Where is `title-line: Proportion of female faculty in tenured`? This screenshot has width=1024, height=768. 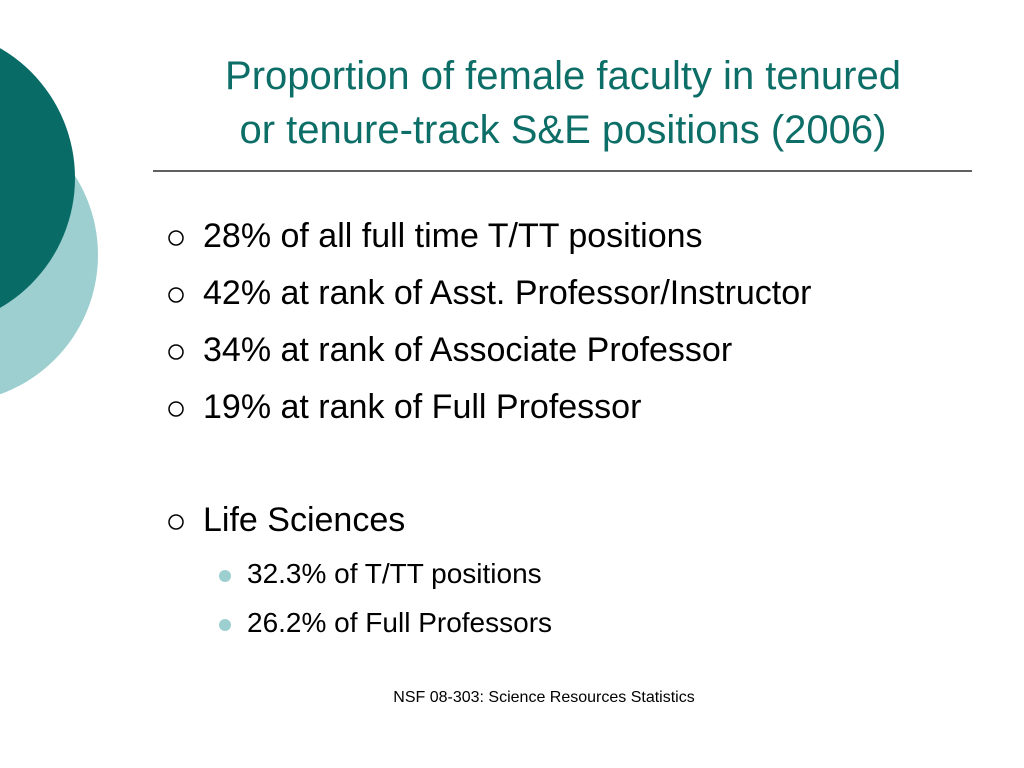
title-line: Proportion of female faculty in tenured is located at coordinates (563, 76).